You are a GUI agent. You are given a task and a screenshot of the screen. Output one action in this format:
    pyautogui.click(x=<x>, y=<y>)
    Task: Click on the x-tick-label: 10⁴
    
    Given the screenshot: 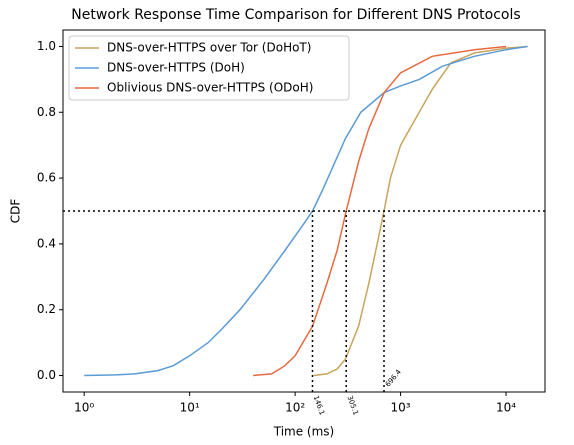 What is the action you would take?
    pyautogui.click(x=506, y=408)
    